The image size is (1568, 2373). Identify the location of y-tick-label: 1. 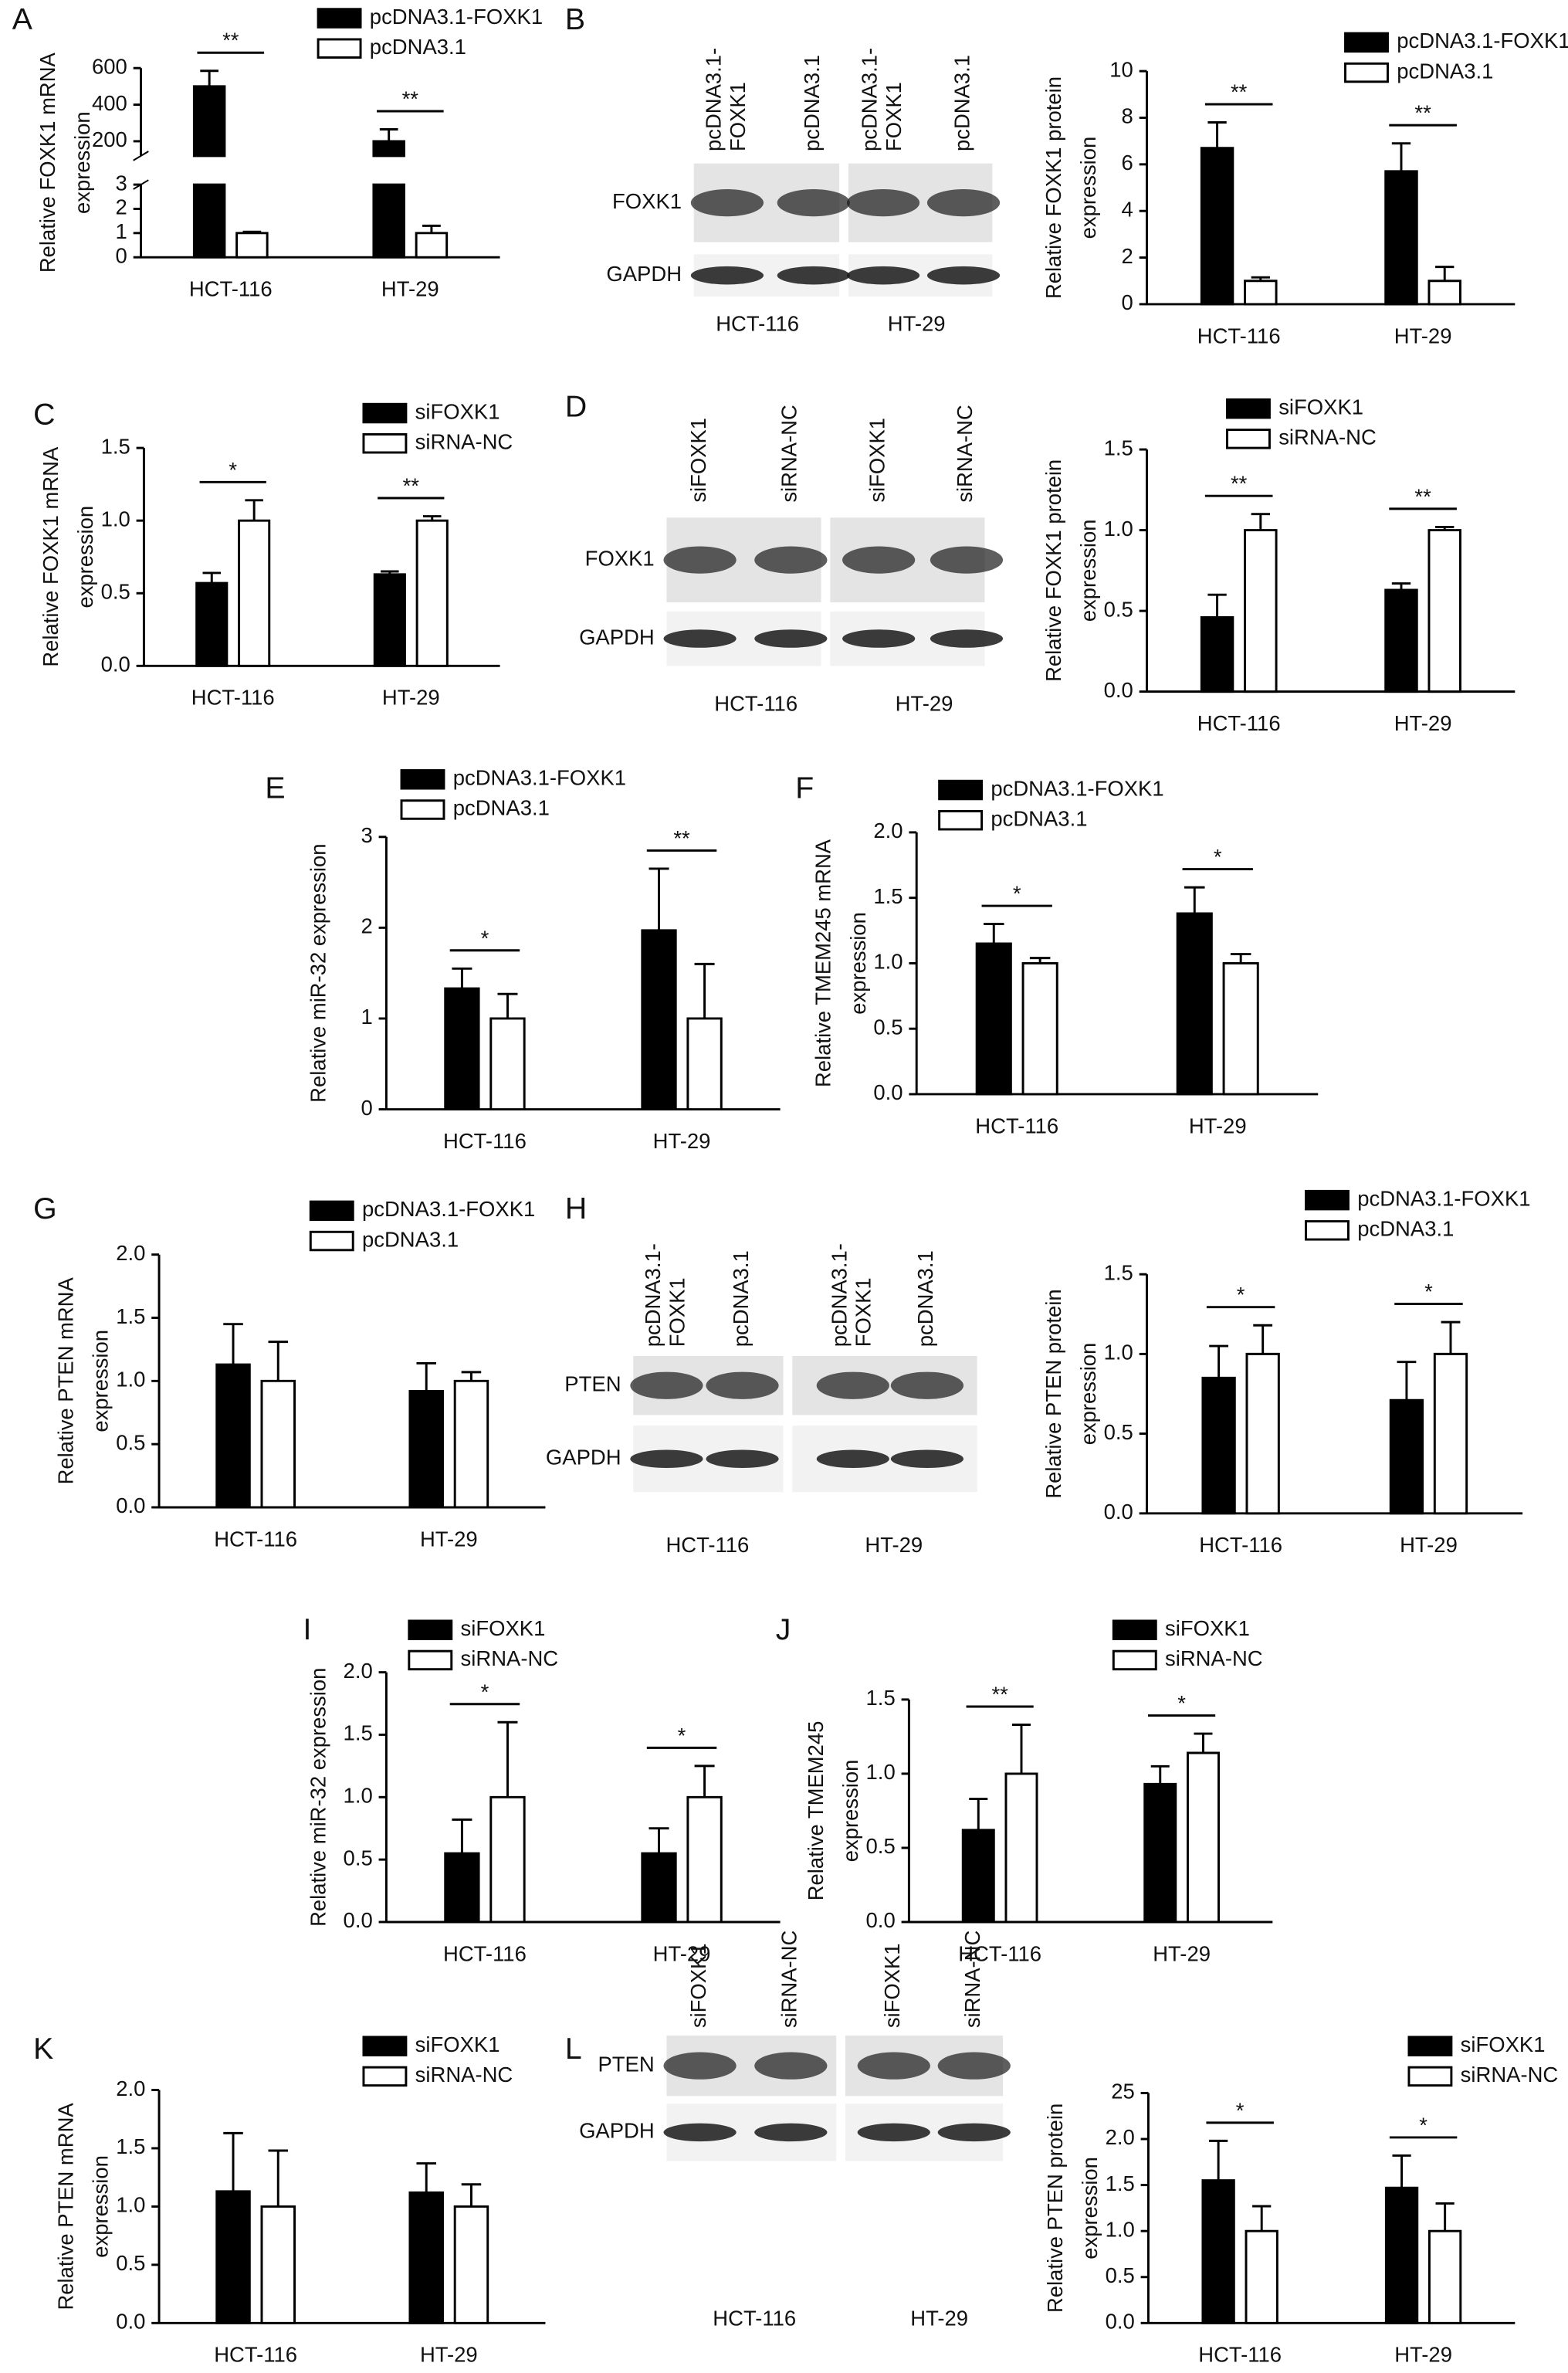
(121, 231).